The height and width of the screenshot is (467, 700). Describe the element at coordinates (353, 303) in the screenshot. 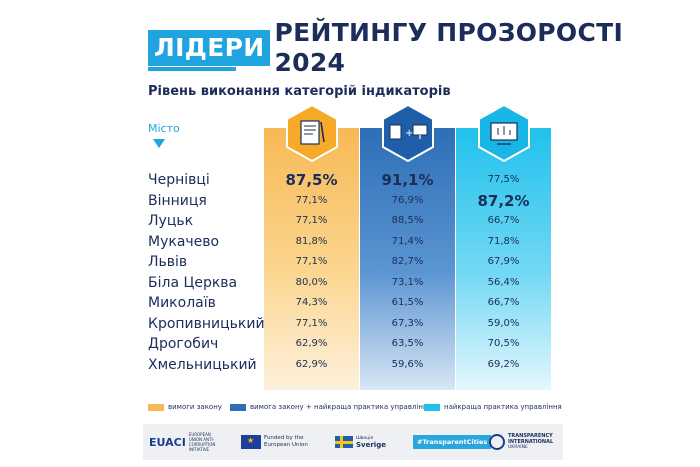

I see `table-row: Миколаїв 74,3% 61,5% 66,7%` at that location.